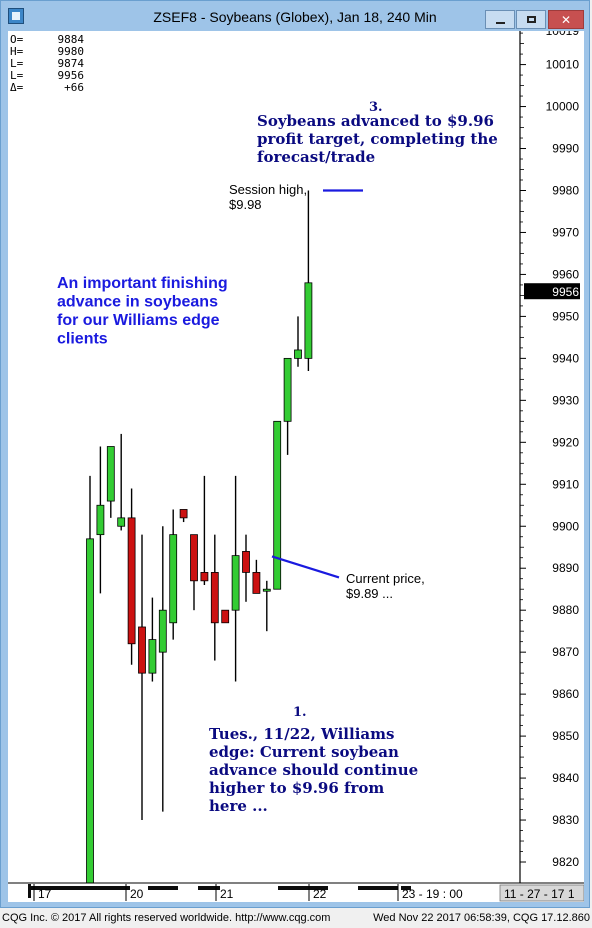  What do you see at coordinates (71, 51) in the screenshot?
I see `quote-value: 9980` at bounding box center [71, 51].